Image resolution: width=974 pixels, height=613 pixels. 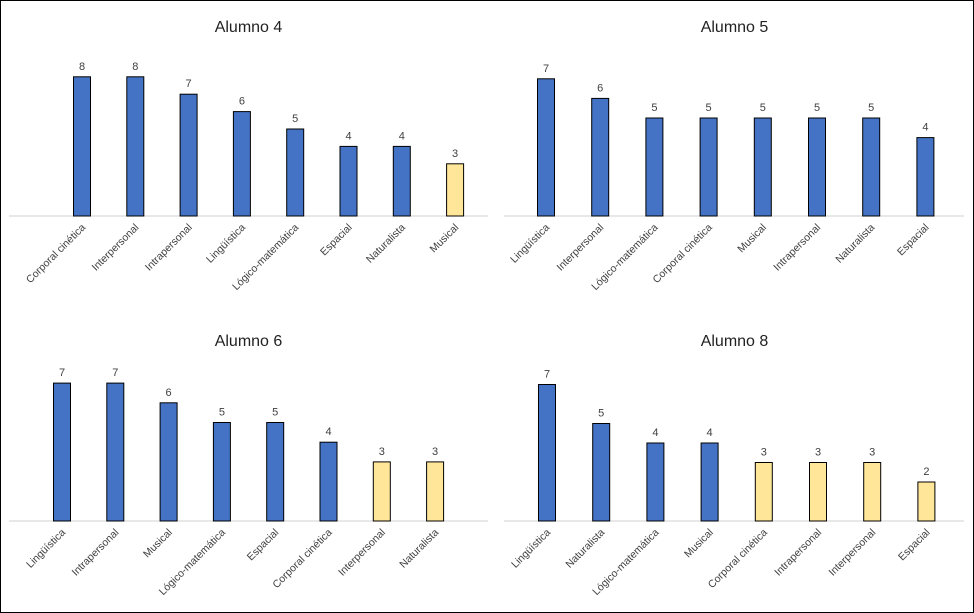 I want to click on chart-title: Alumno 4, so click(x=248, y=27).